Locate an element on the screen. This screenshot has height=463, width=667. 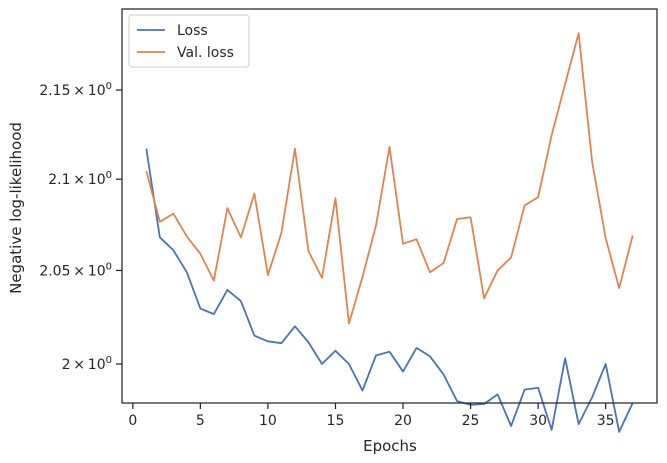
y-tick-label: 2 × 100 is located at coordinates (87, 364).